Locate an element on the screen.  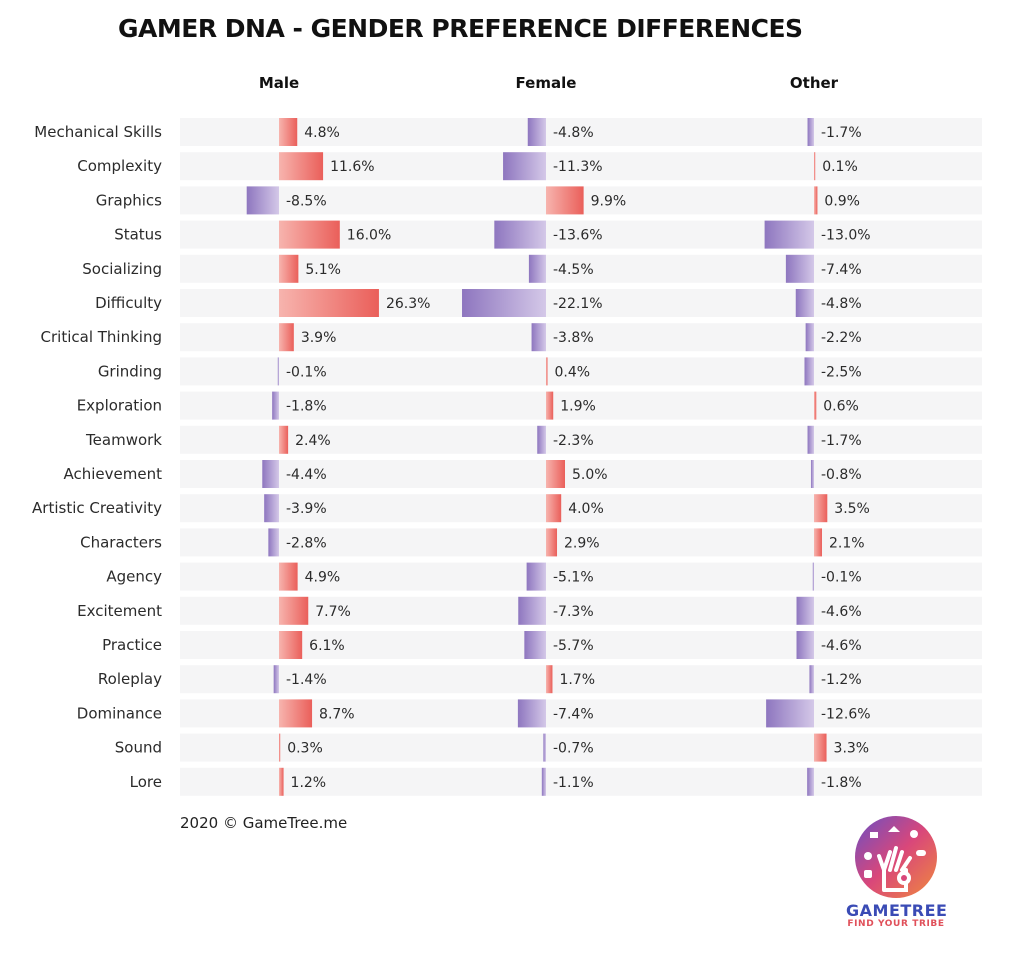
category-label: Critical Thinking is located at coordinates (101, 337).